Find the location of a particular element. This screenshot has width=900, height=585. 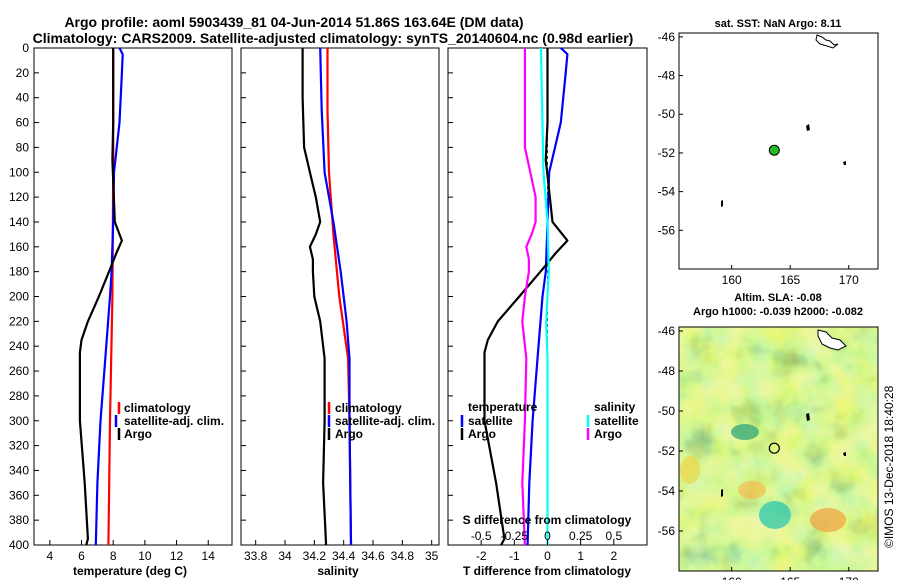

depth-tick-label: 380 is located at coordinates (19, 520).